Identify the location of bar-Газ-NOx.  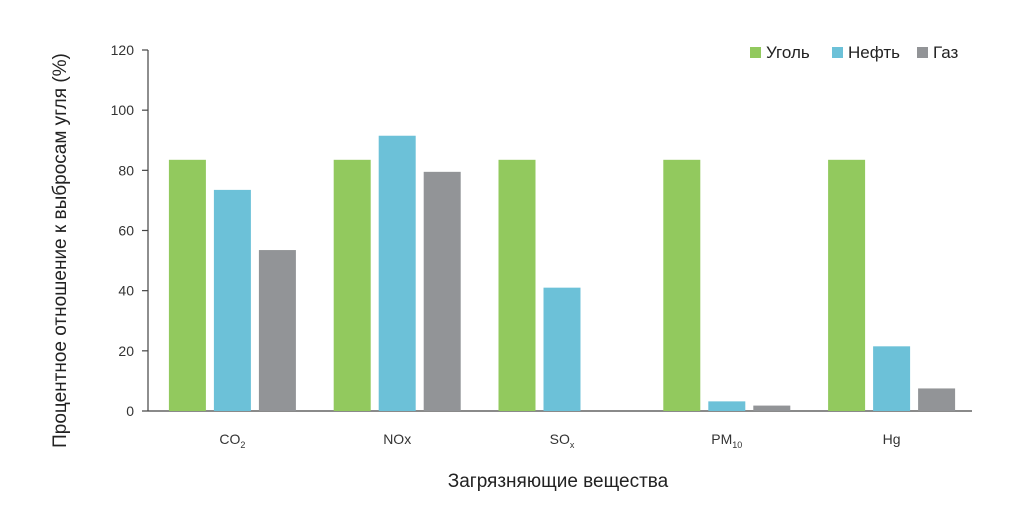
(442, 291).